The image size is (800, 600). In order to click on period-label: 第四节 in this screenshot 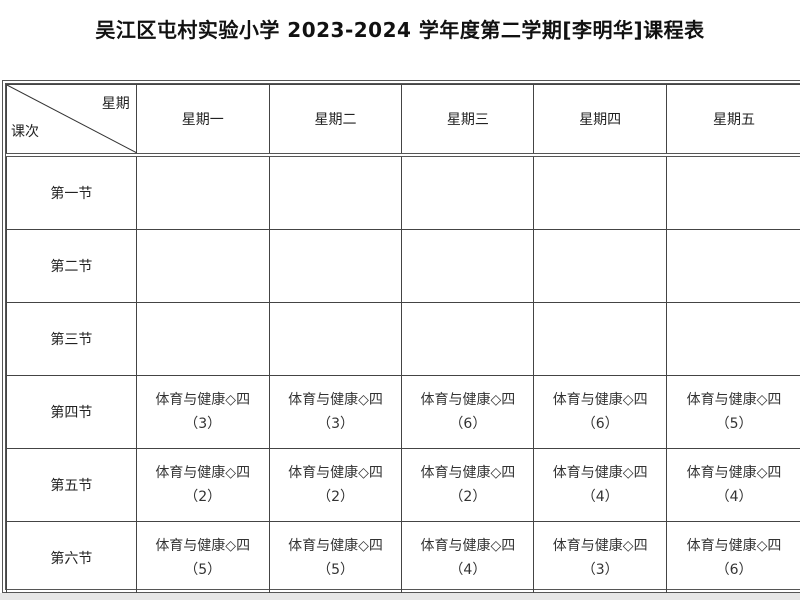, I will do `click(71, 412)`.